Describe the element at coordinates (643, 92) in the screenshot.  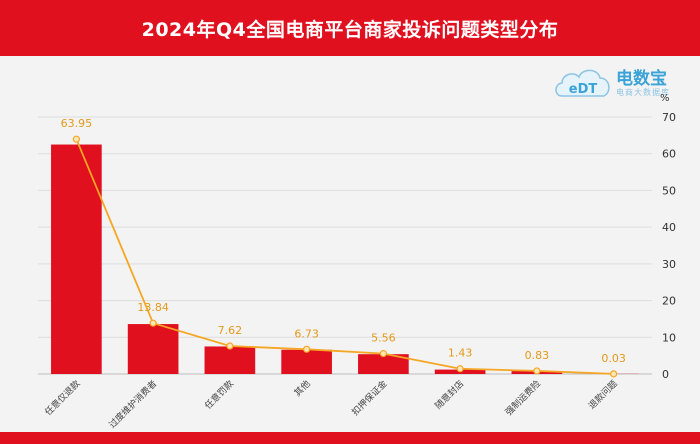
I see `logo-subtitle: 电商大数据库` at that location.